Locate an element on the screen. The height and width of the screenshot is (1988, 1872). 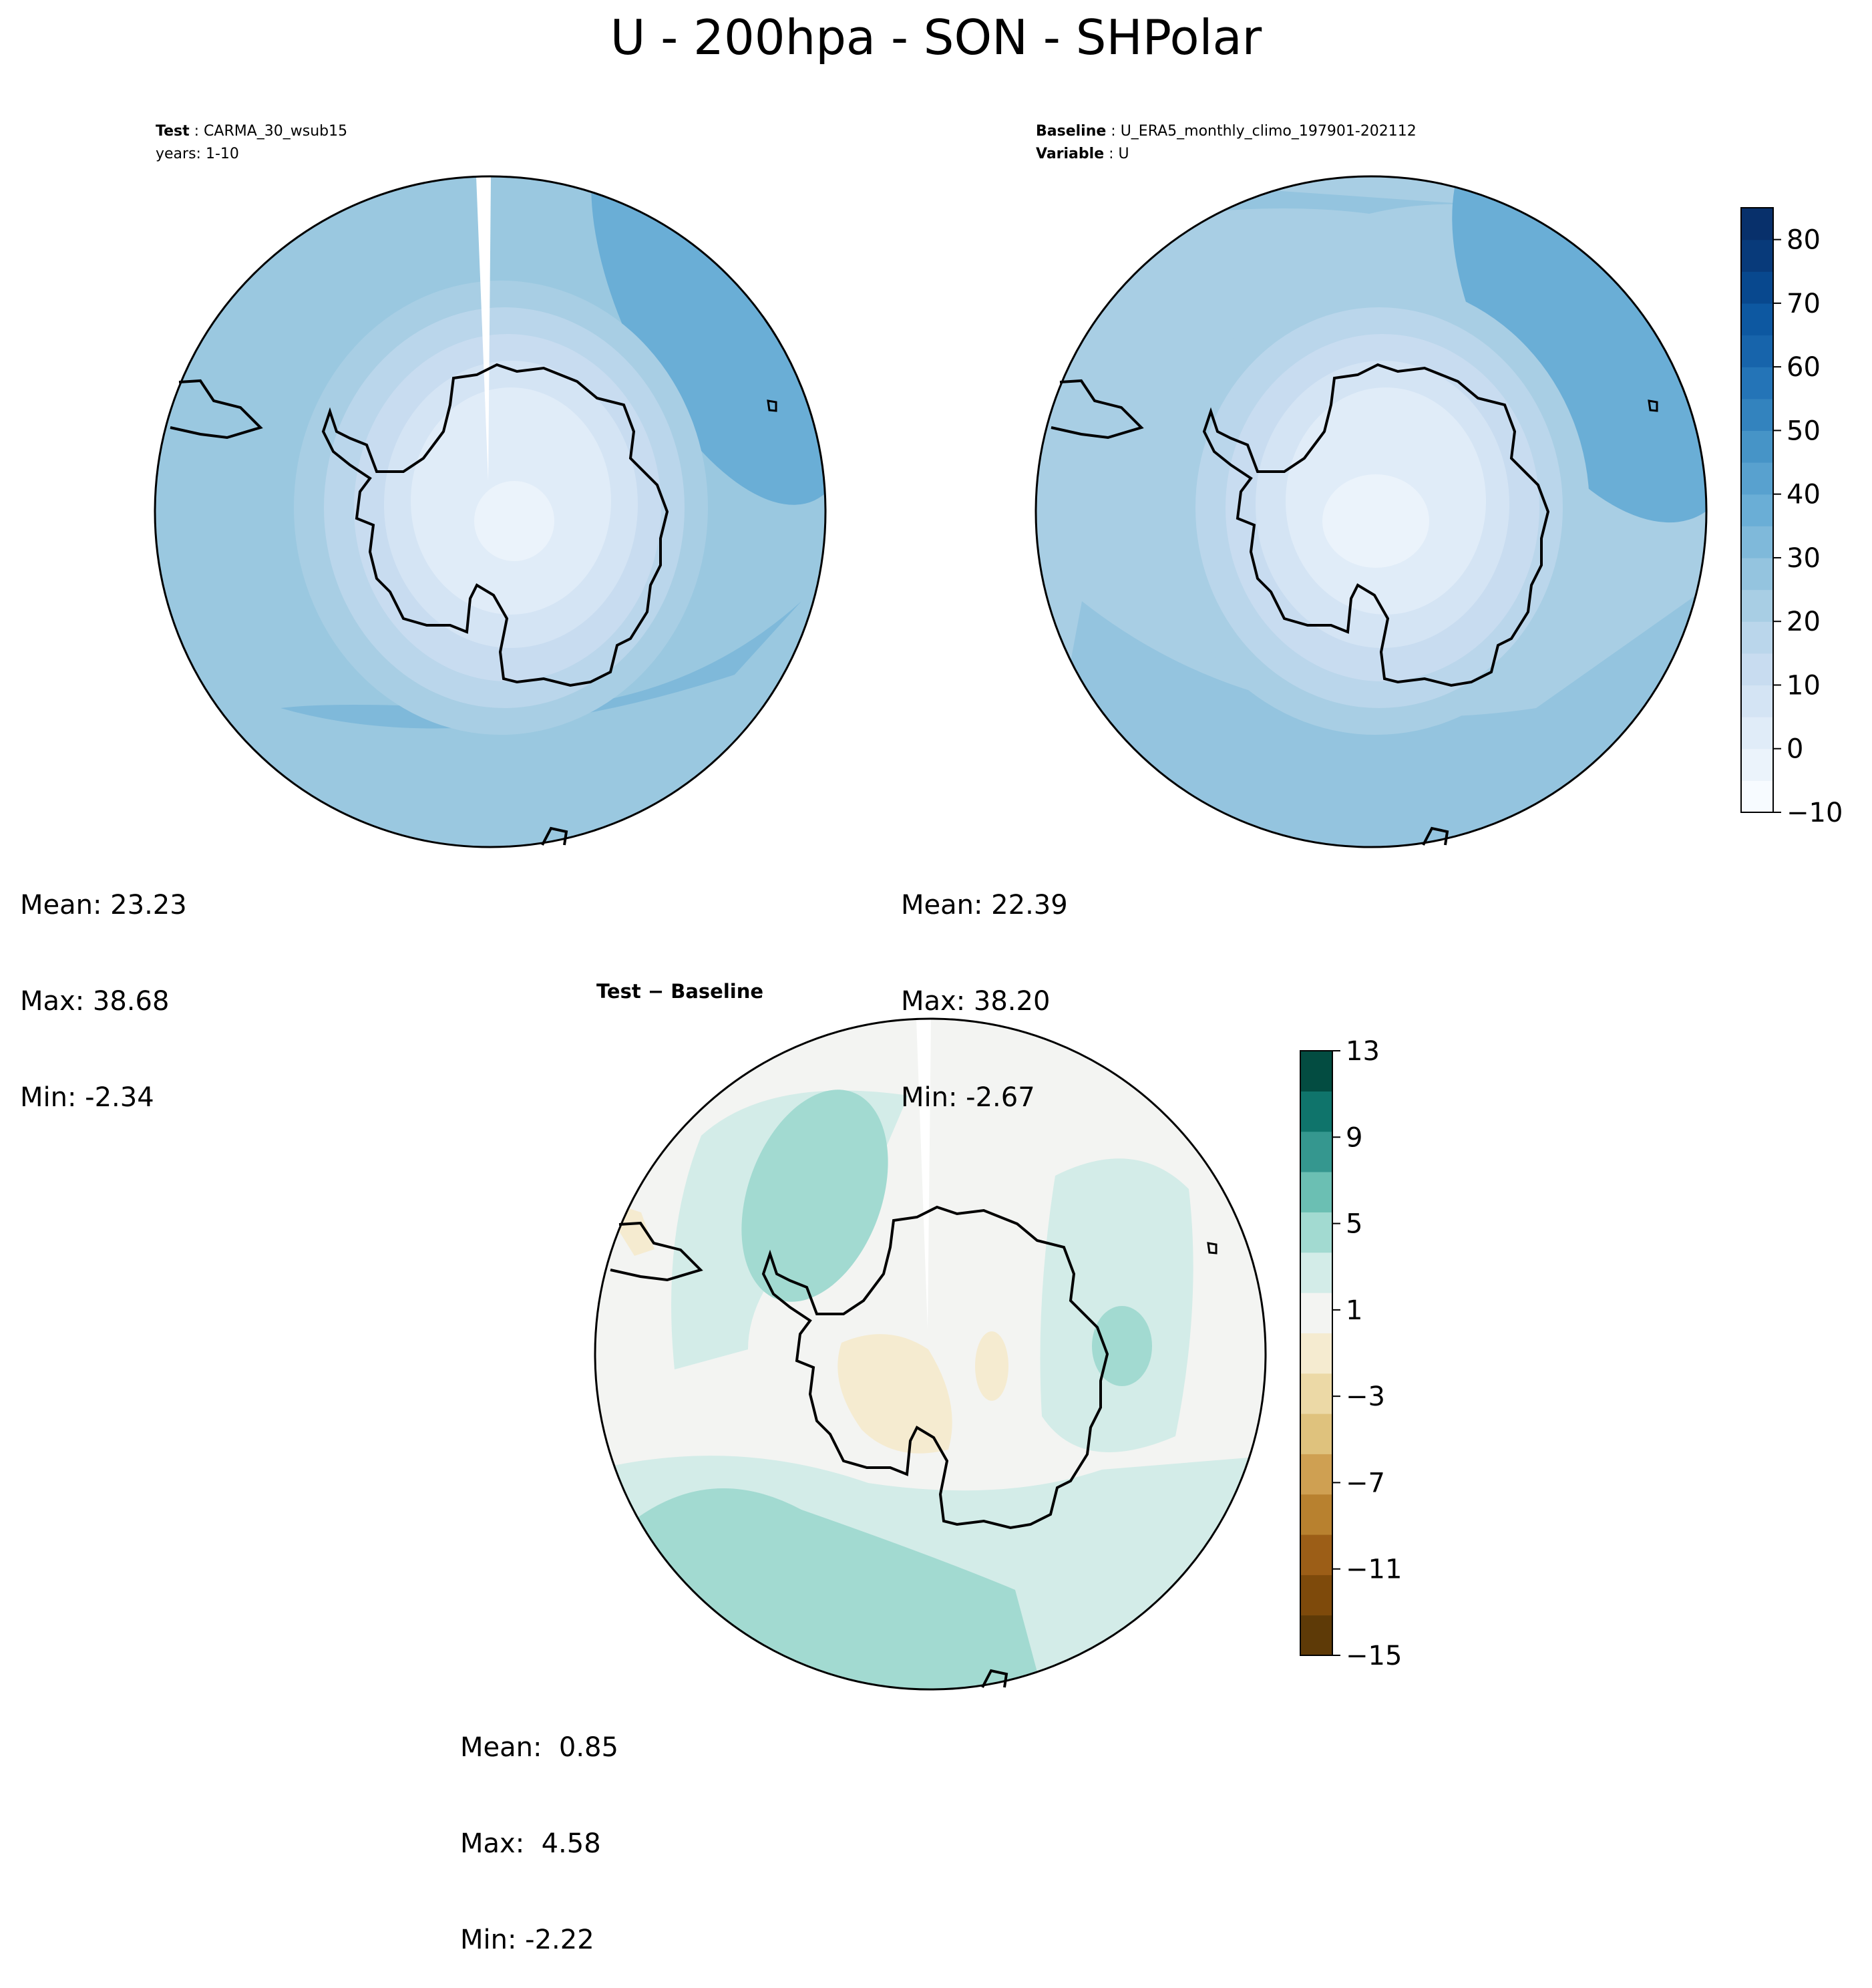
diff-max: Max: 4.58 is located at coordinates (531, 1843).